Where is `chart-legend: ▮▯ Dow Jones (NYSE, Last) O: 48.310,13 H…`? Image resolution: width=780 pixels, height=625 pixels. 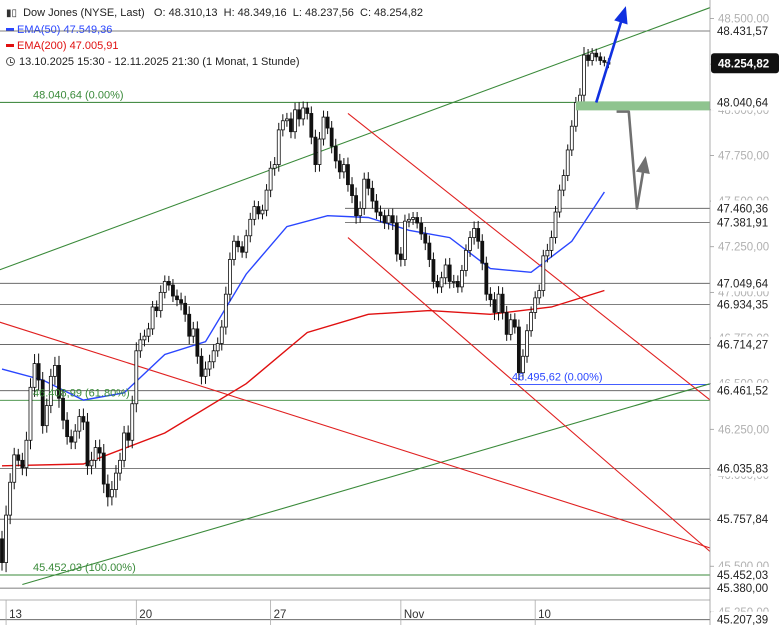 chart-legend: ▮▯ Dow Jones (NYSE, Last) O: 48.310,13 H… is located at coordinates (214, 37).